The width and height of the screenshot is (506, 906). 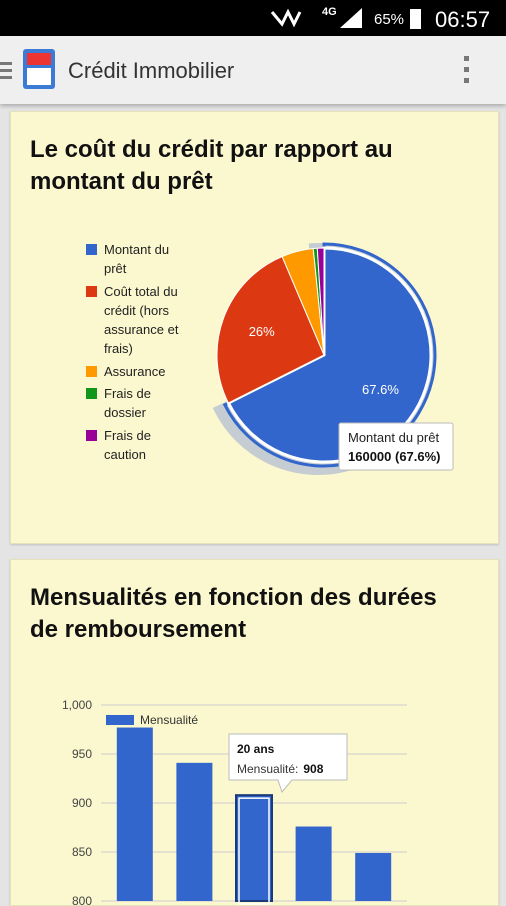 What do you see at coordinates (39, 69) in the screenshot?
I see `app-icon` at bounding box center [39, 69].